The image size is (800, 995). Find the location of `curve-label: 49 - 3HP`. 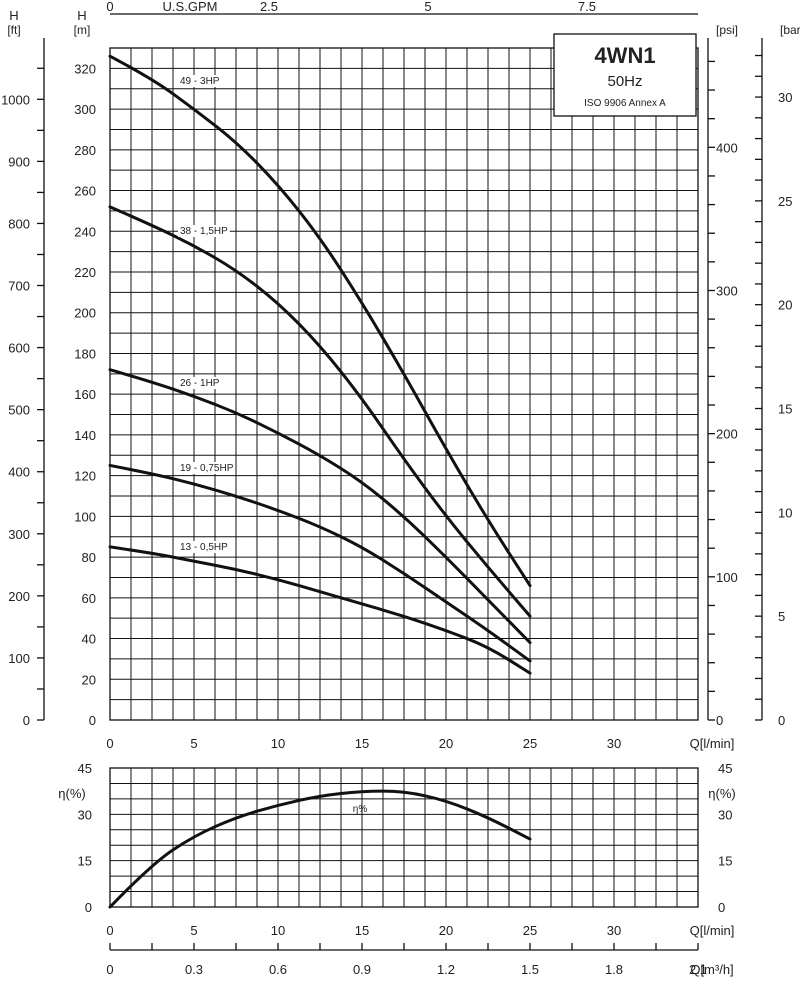

curve-label: 49 - 3HP is located at coordinates (200, 81).